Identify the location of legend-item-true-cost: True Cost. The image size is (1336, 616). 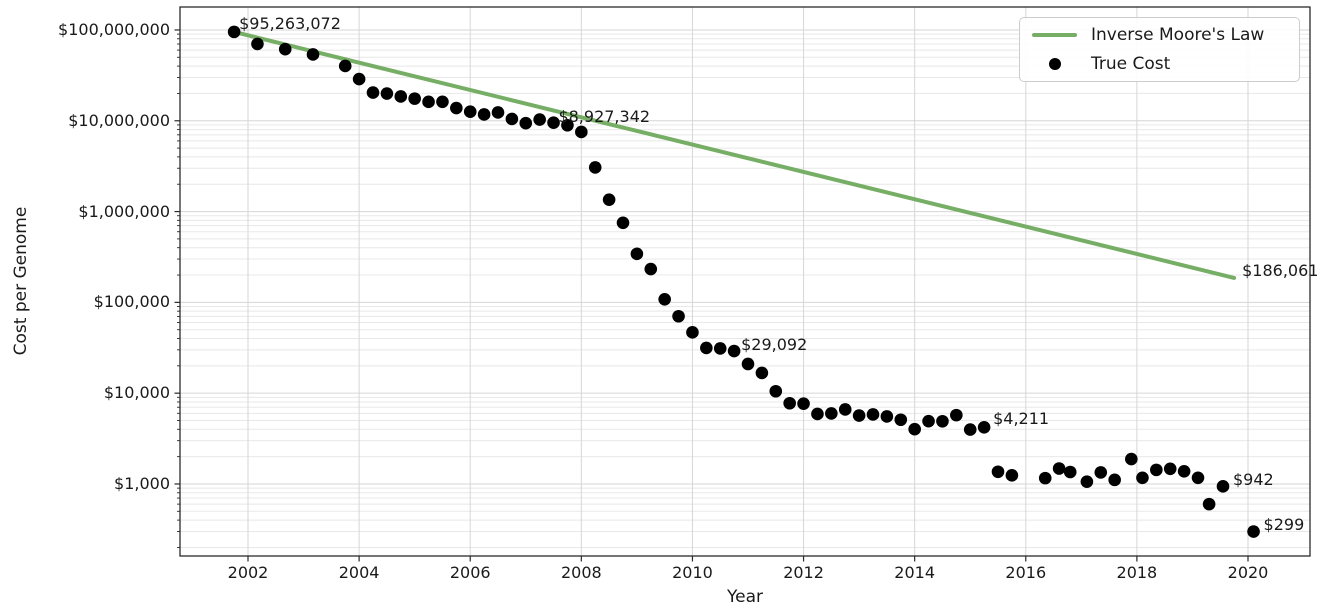
(1158, 64).